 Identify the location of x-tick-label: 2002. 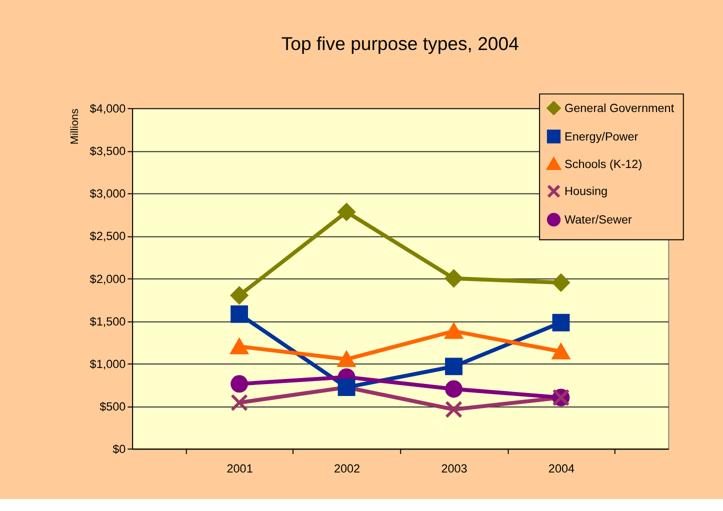
(347, 469).